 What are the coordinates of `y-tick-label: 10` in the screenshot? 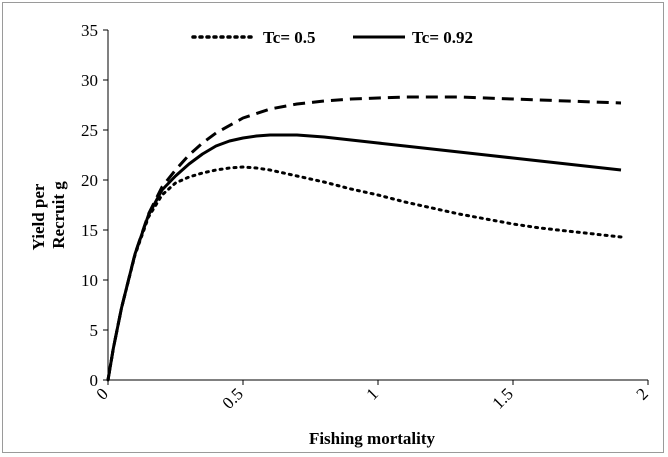 It's located at (89, 280).